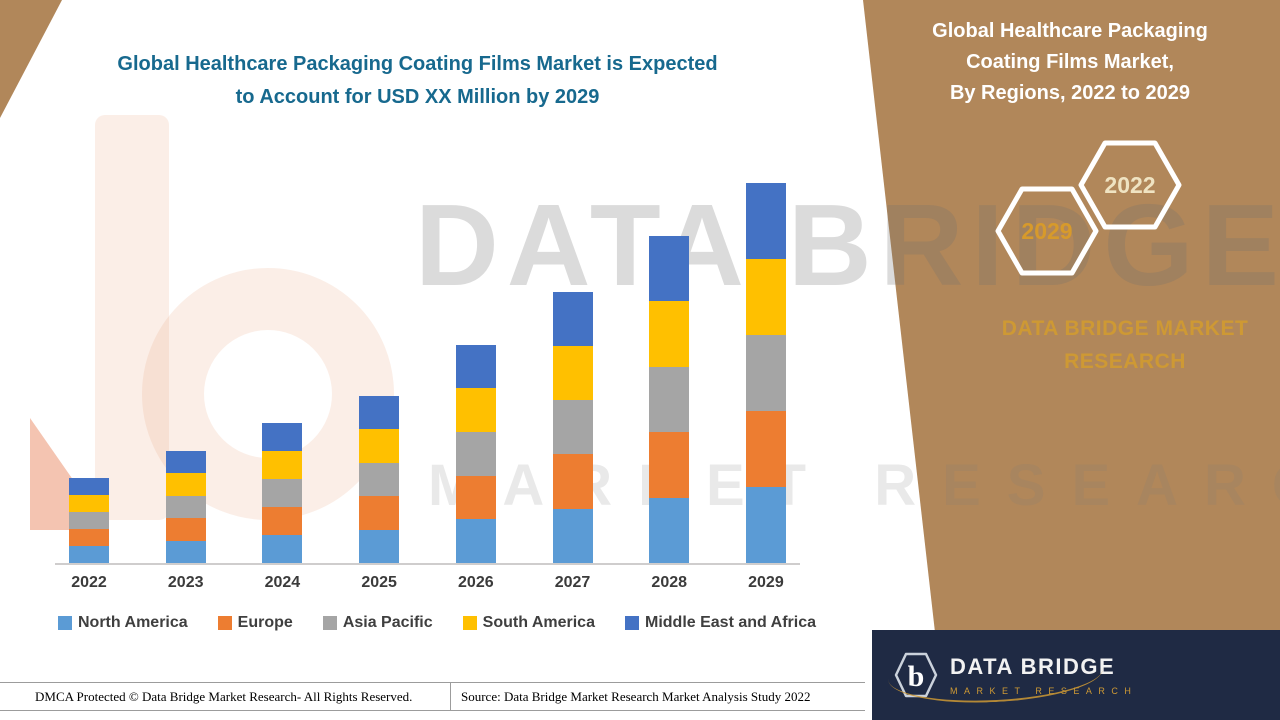 Image resolution: width=1280 pixels, height=720 pixels. I want to click on legend-item: Middle East and Africa, so click(720, 623).